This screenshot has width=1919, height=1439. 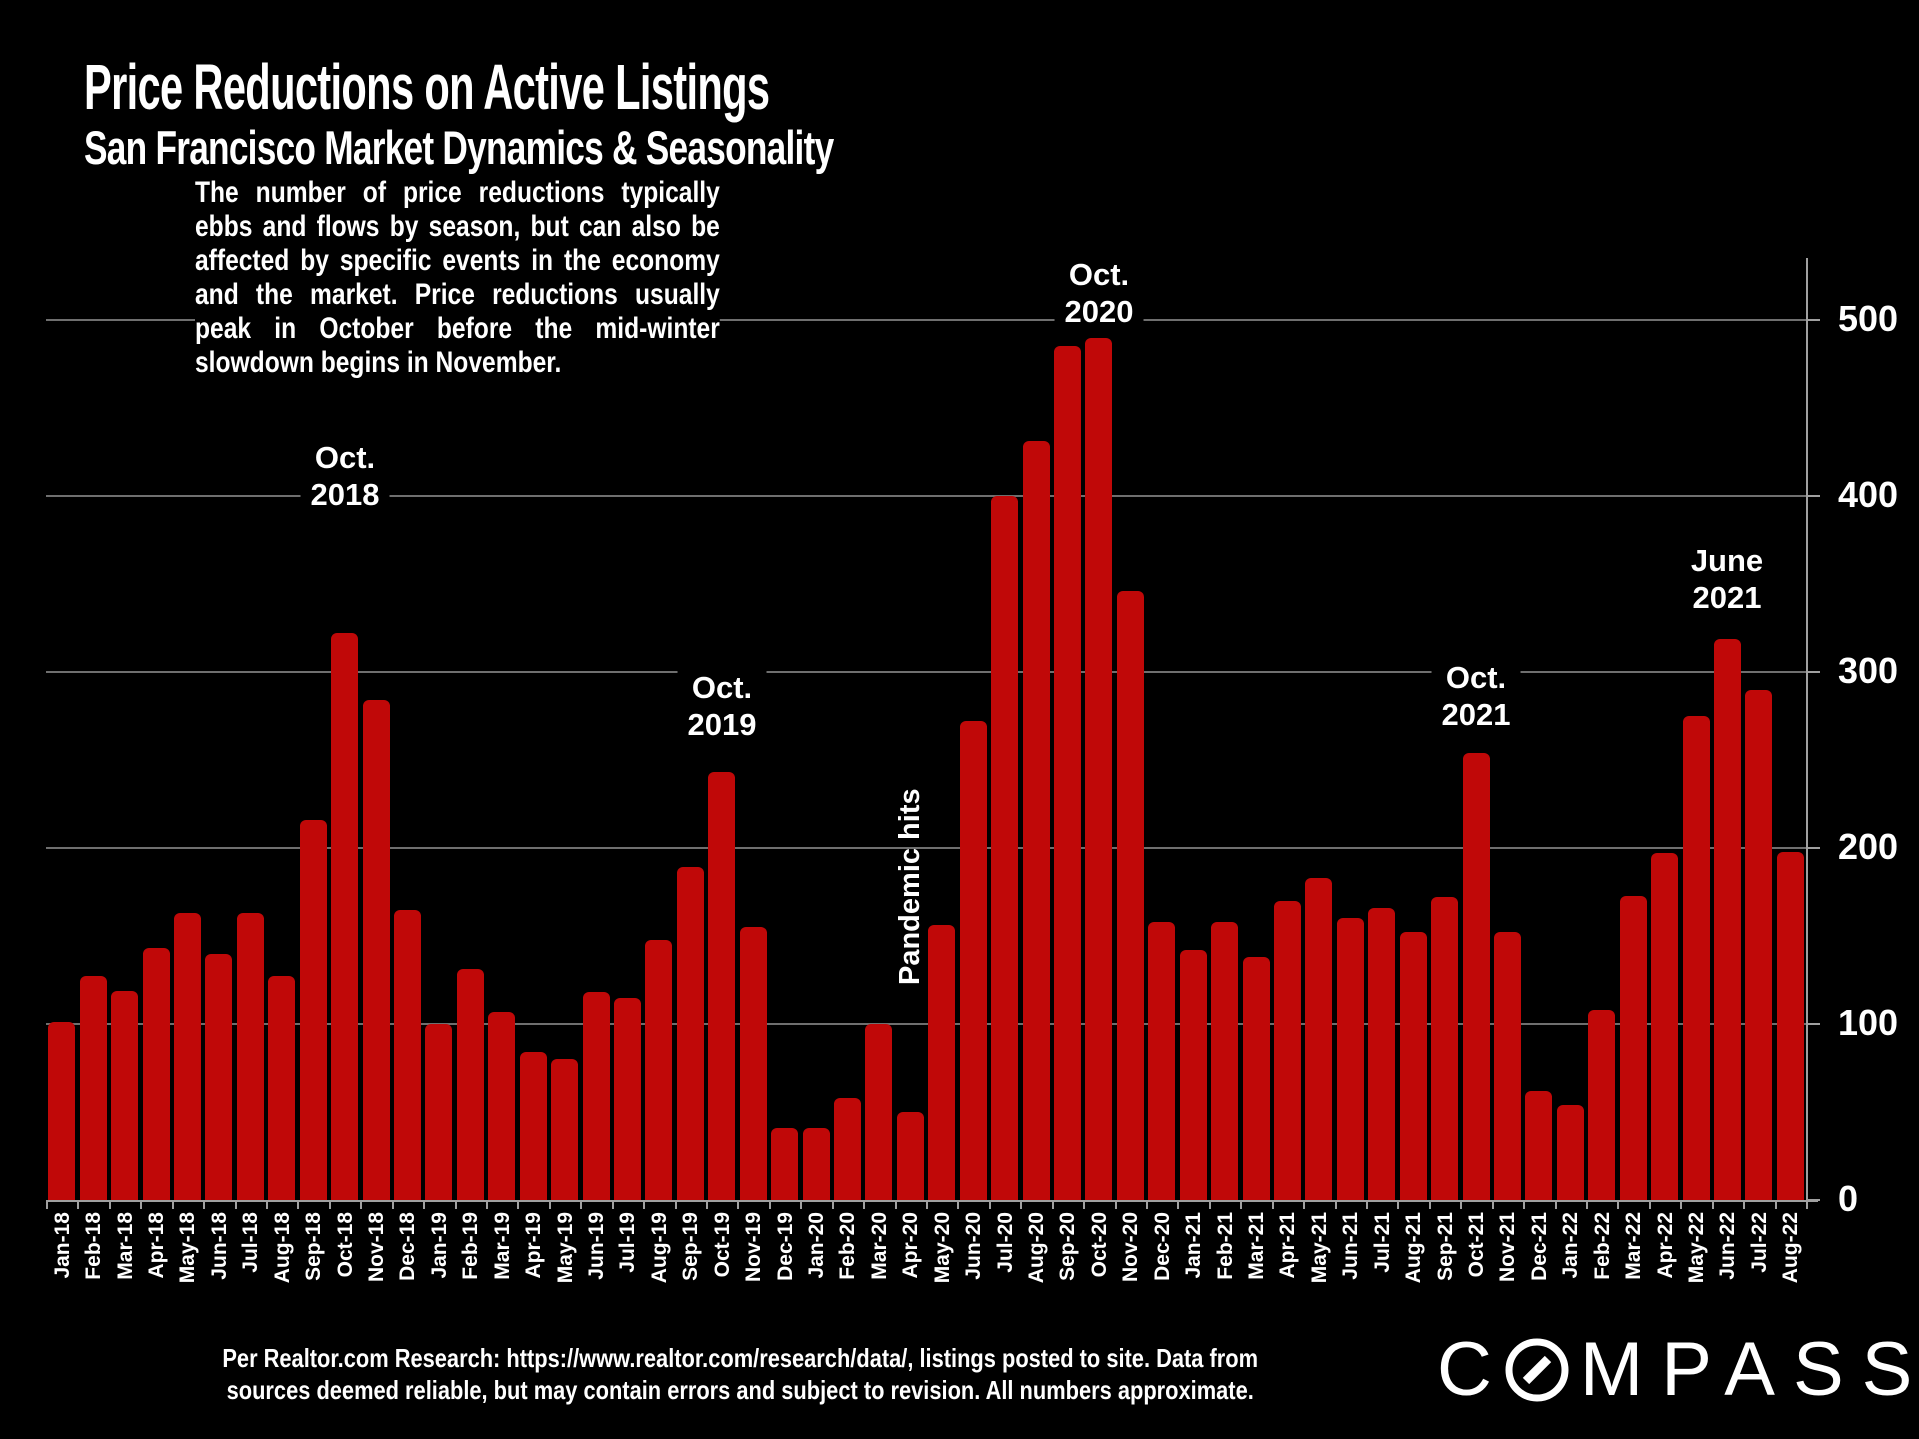 I want to click on x-axis-label-Dec-19: Dec-19, so click(x=785, y=1246).